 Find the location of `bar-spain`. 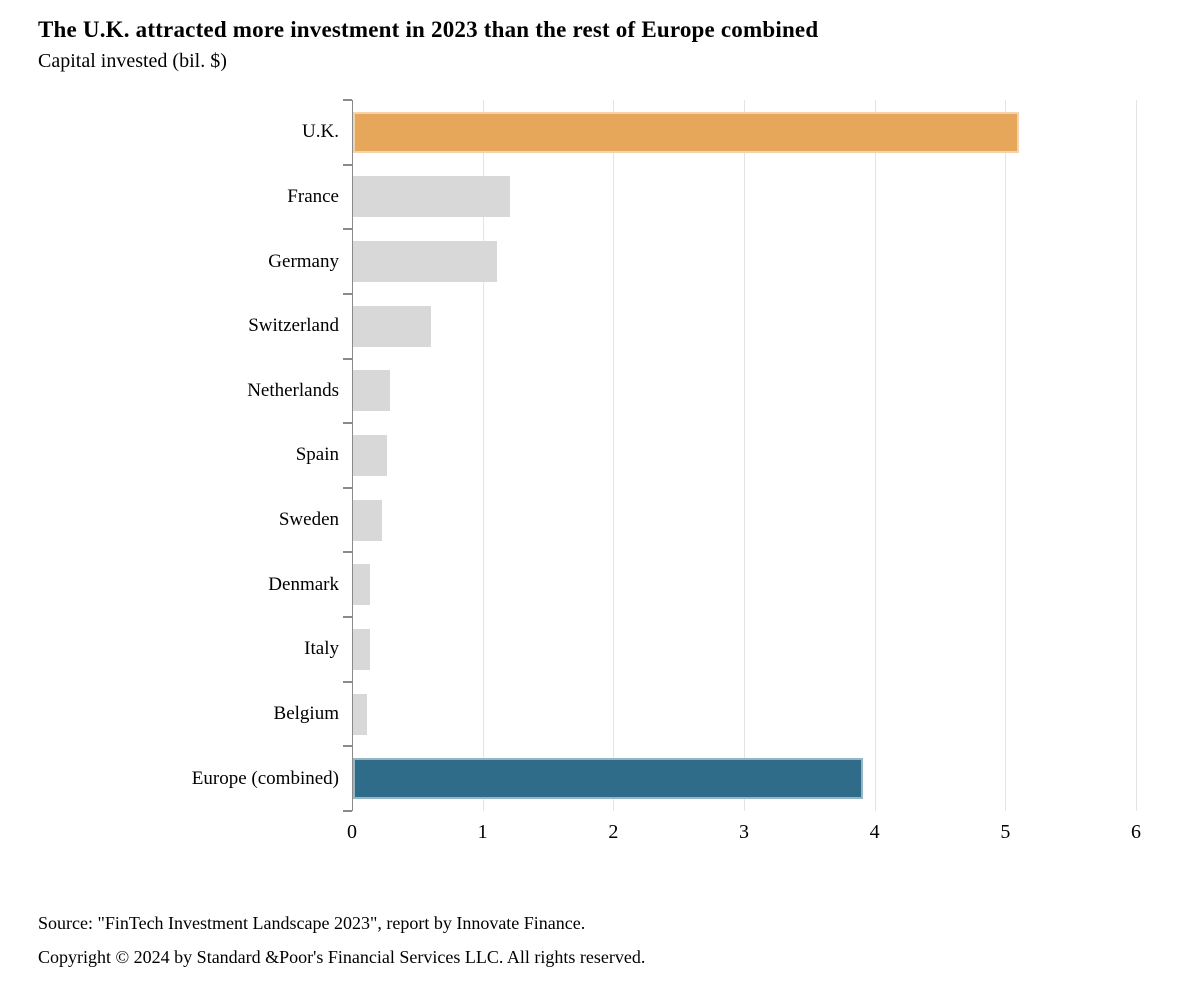

bar-spain is located at coordinates (370, 455).